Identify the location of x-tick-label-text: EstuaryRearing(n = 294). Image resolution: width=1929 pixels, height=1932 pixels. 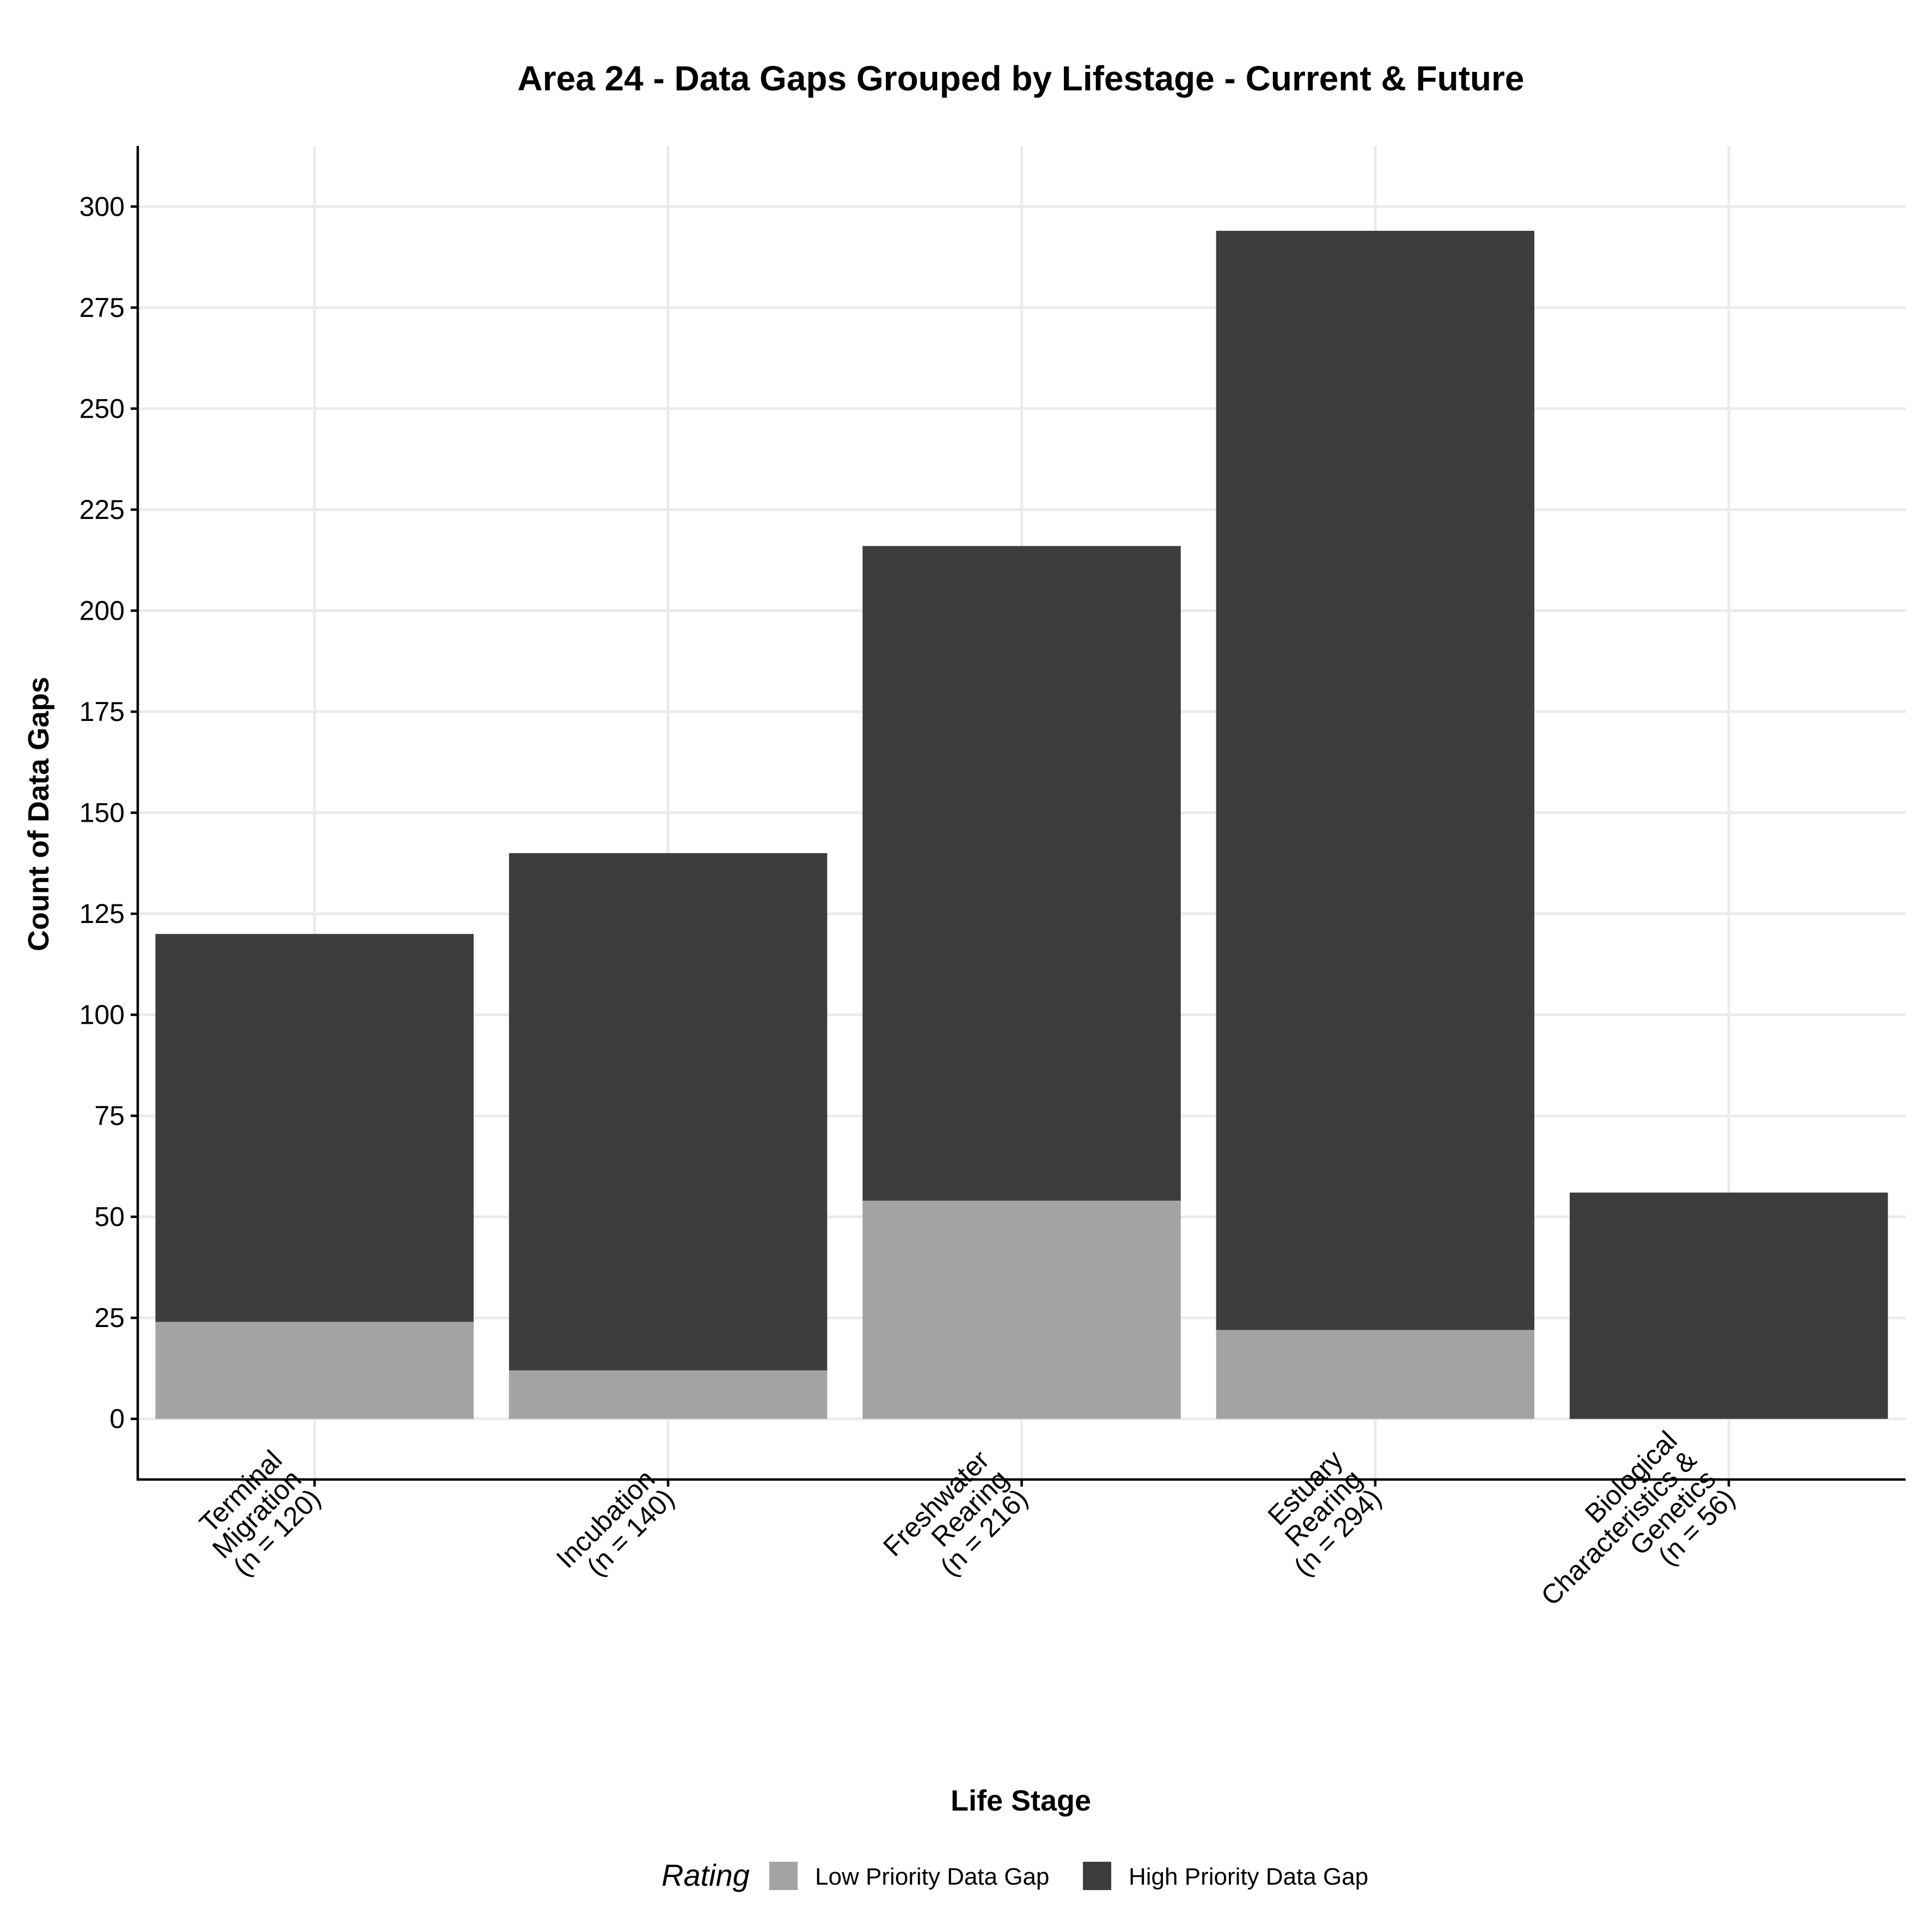
(1318, 1513).